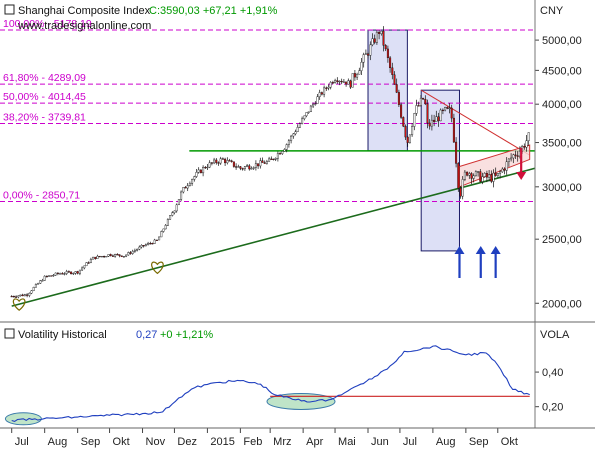 Image resolution: width=595 pixels, height=450 pixels. What do you see at coordinates (562, 304) in the screenshot?
I see `price-y-tick-label: 2000,00` at bounding box center [562, 304].